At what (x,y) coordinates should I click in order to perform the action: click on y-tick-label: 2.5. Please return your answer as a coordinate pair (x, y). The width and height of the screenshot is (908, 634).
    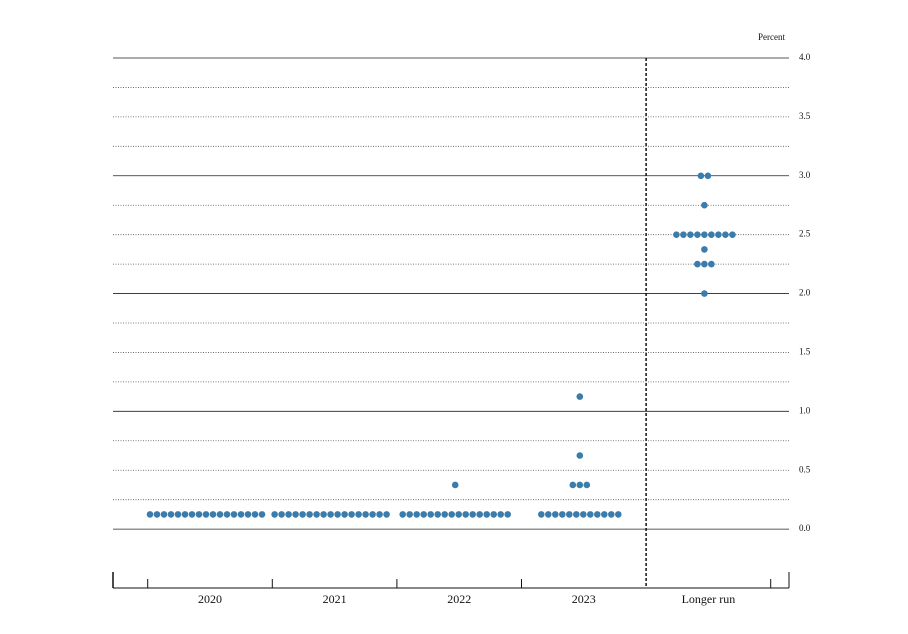
    Looking at the image, I should click on (805, 234).